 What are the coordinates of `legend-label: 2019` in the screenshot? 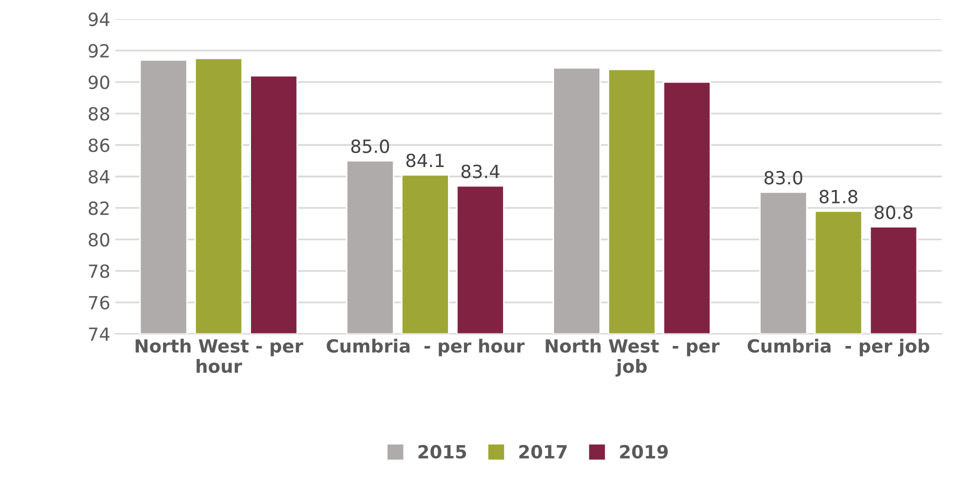 It's located at (644, 451).